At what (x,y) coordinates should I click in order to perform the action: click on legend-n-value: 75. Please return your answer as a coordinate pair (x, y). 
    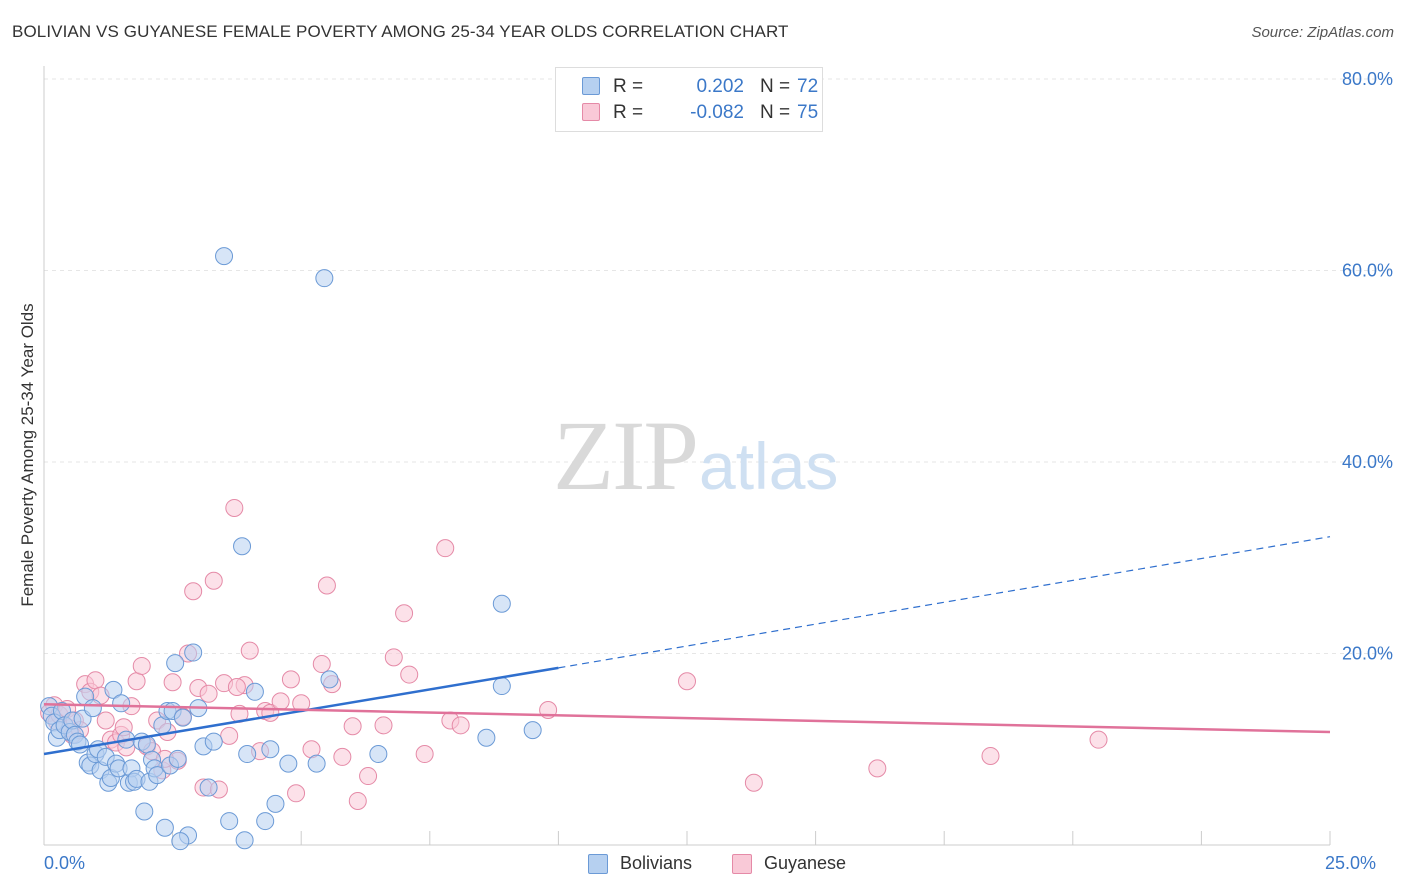
    Looking at the image, I should click on (808, 112).